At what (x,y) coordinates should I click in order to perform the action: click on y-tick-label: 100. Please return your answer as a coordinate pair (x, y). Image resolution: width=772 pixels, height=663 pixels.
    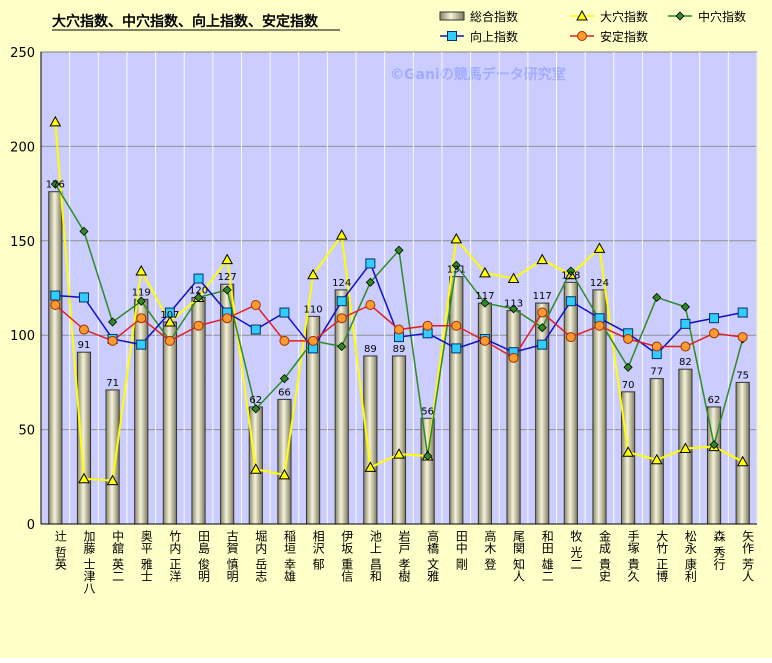
    Looking at the image, I should click on (22, 336).